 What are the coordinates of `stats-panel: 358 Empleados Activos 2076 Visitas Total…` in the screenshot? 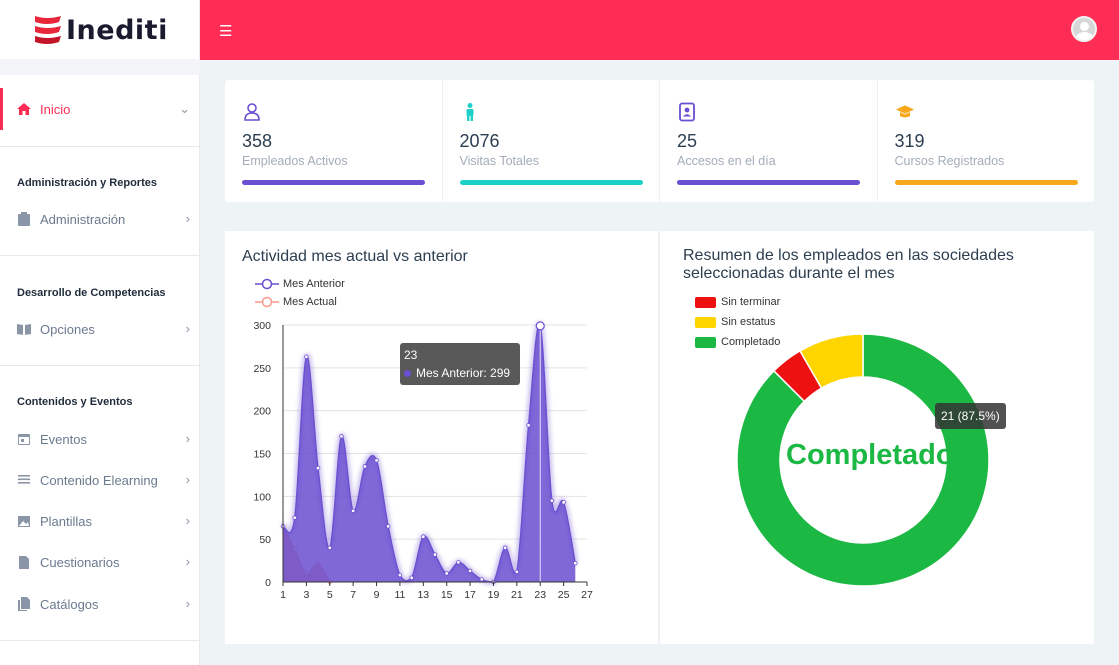 It's located at (659, 141).